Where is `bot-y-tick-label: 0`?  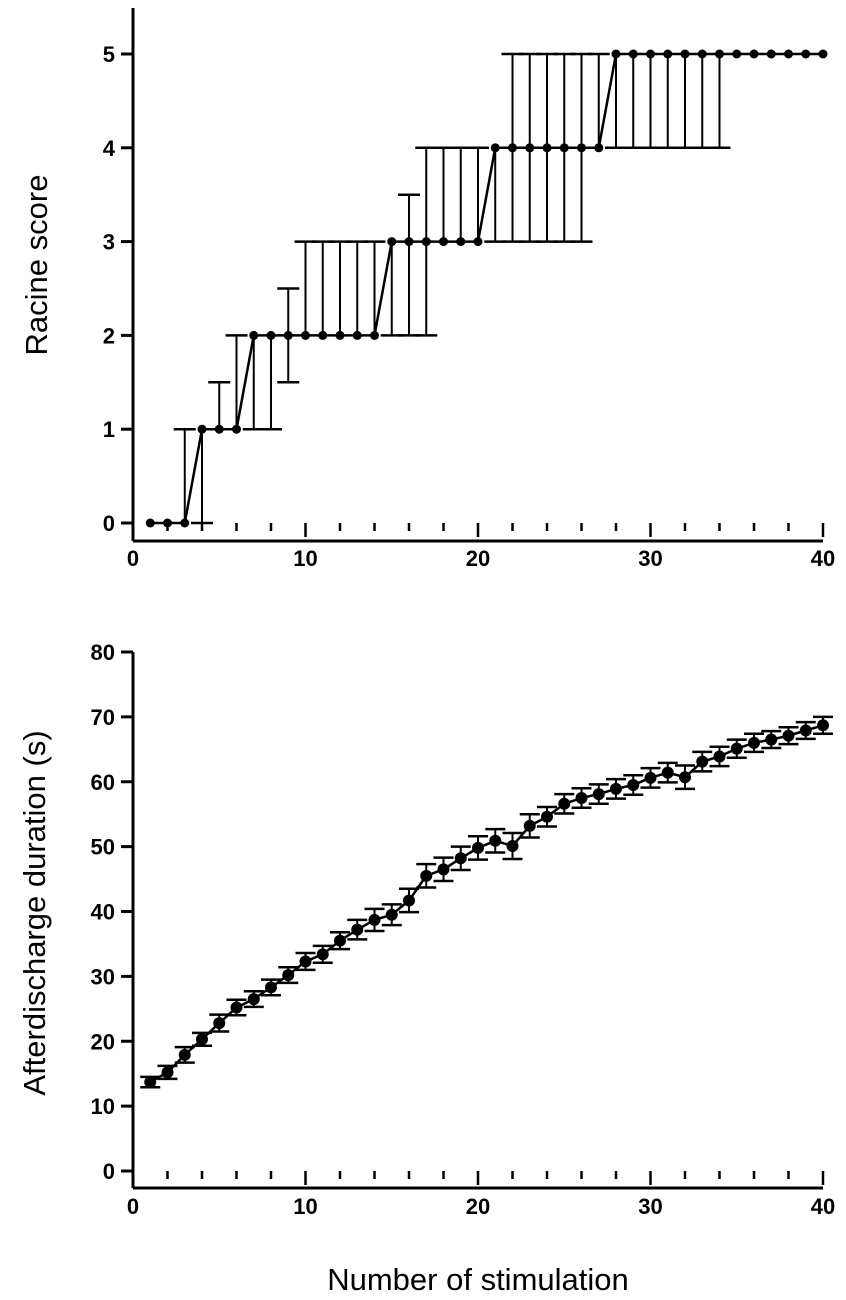 bot-y-tick-label: 0 is located at coordinates (109, 1171).